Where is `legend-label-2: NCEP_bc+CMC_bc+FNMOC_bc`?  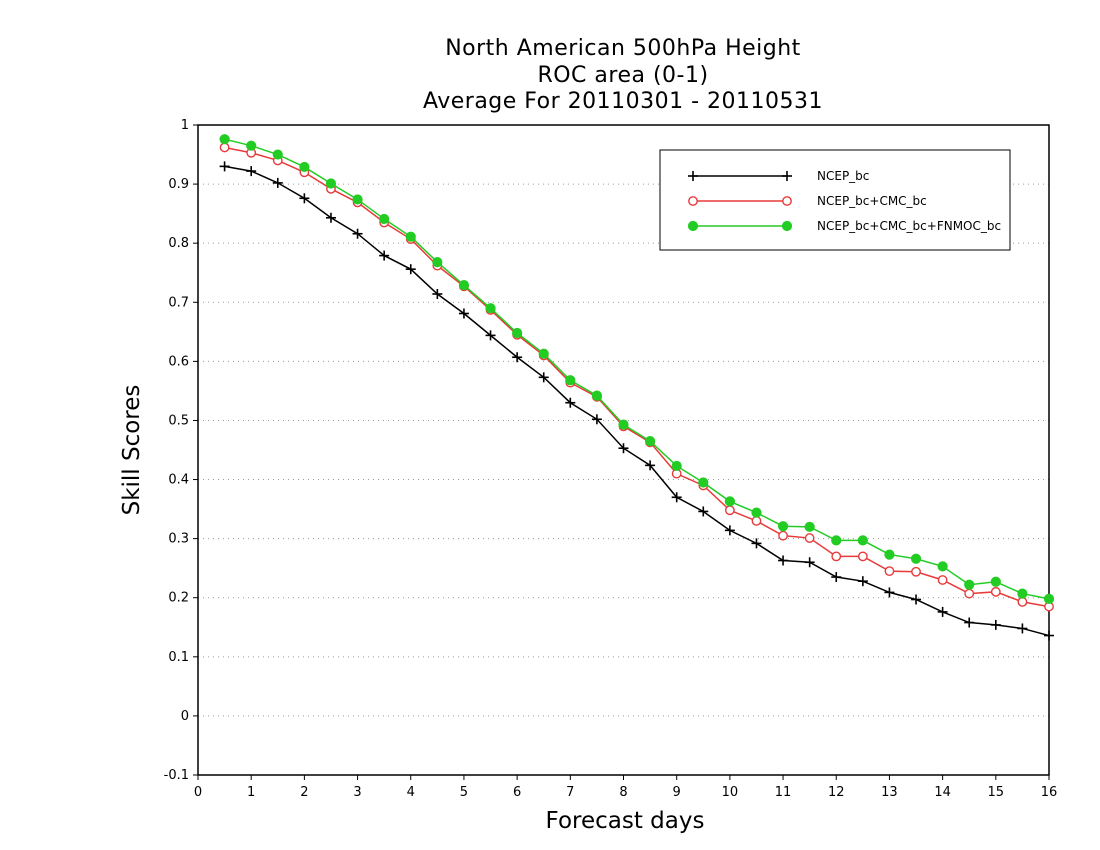 legend-label-2: NCEP_bc+CMC_bc+FNMOC_bc is located at coordinates (909, 226).